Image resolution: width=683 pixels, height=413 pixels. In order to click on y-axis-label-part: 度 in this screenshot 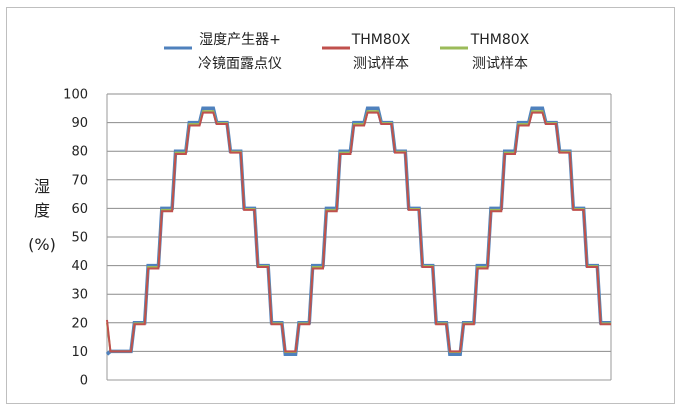, I will do `click(42, 210)`.